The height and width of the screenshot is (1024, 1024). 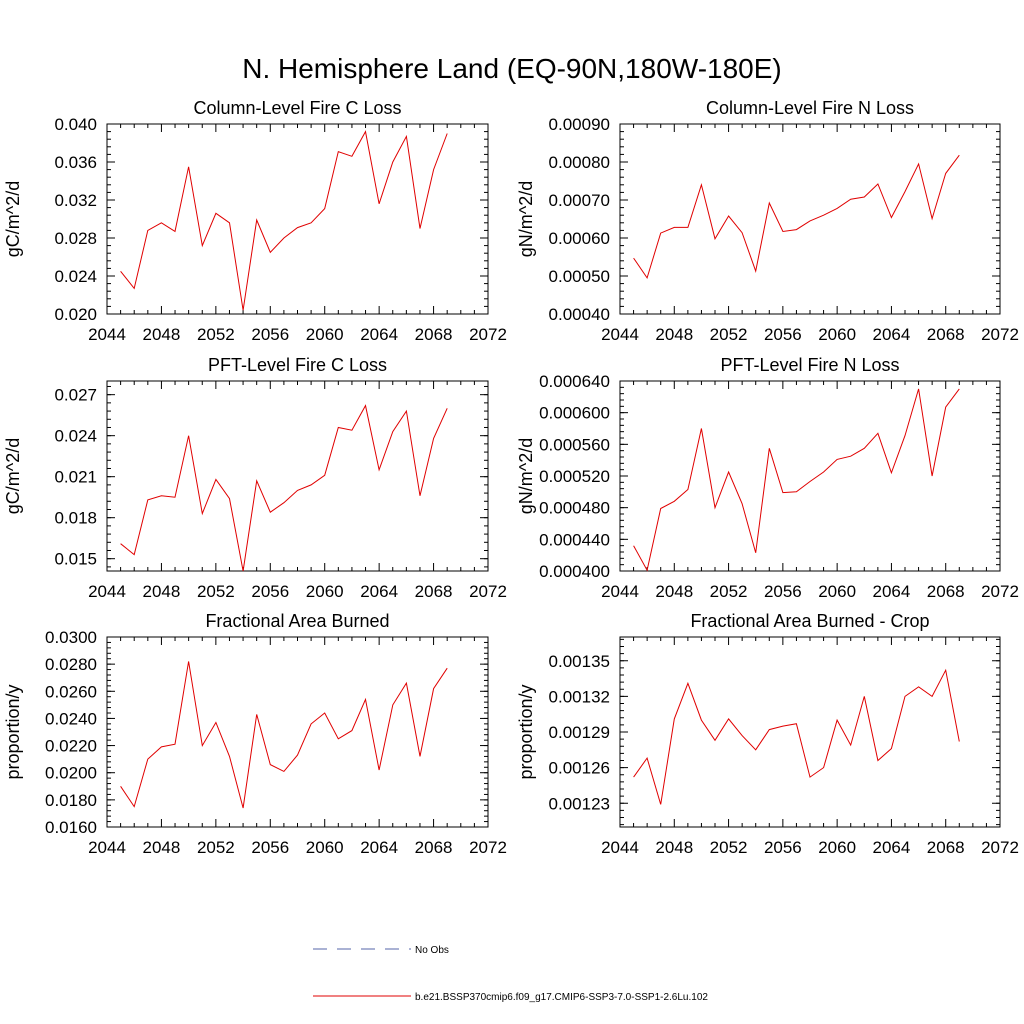 What do you see at coordinates (579, 238) in the screenshot?
I see `y-tick-label: 0.00060` at bounding box center [579, 238].